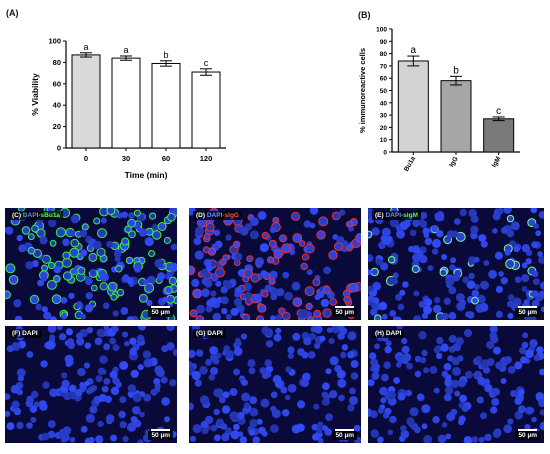  Describe the element at coordinates (384, 66) in the screenshot. I see `y-tick-label: 70` at that location.